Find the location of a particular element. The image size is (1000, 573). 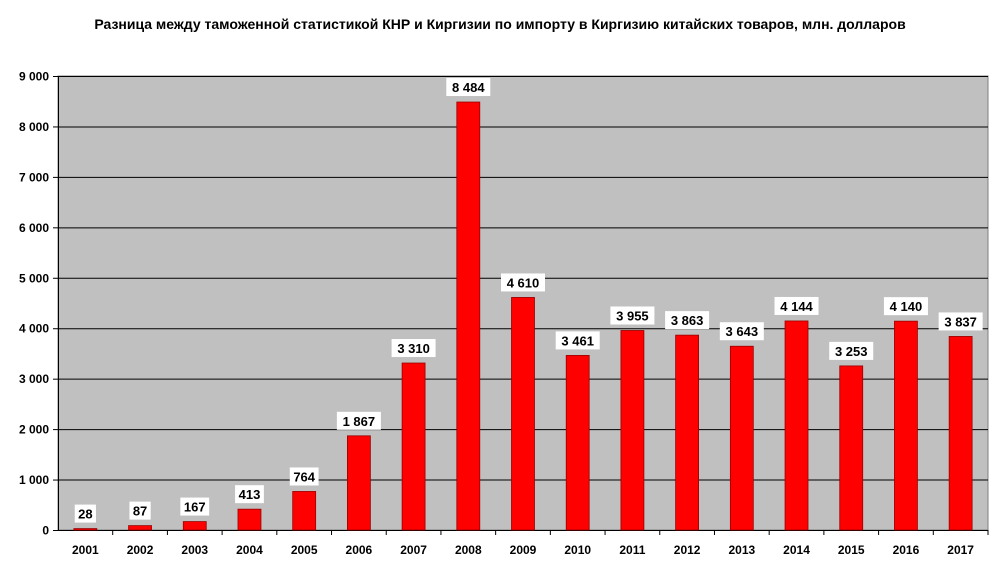

data-label: 3 863 is located at coordinates (687, 320).